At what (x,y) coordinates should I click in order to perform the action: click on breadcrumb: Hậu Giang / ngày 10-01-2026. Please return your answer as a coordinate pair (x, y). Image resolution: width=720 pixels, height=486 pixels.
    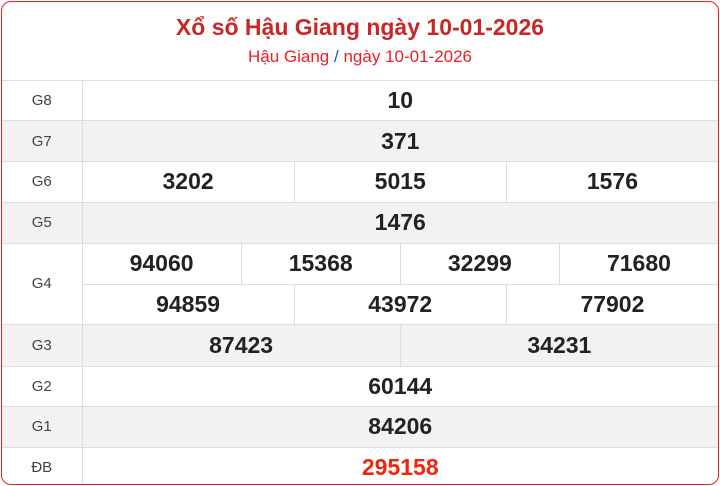
    Looking at the image, I should click on (360, 55).